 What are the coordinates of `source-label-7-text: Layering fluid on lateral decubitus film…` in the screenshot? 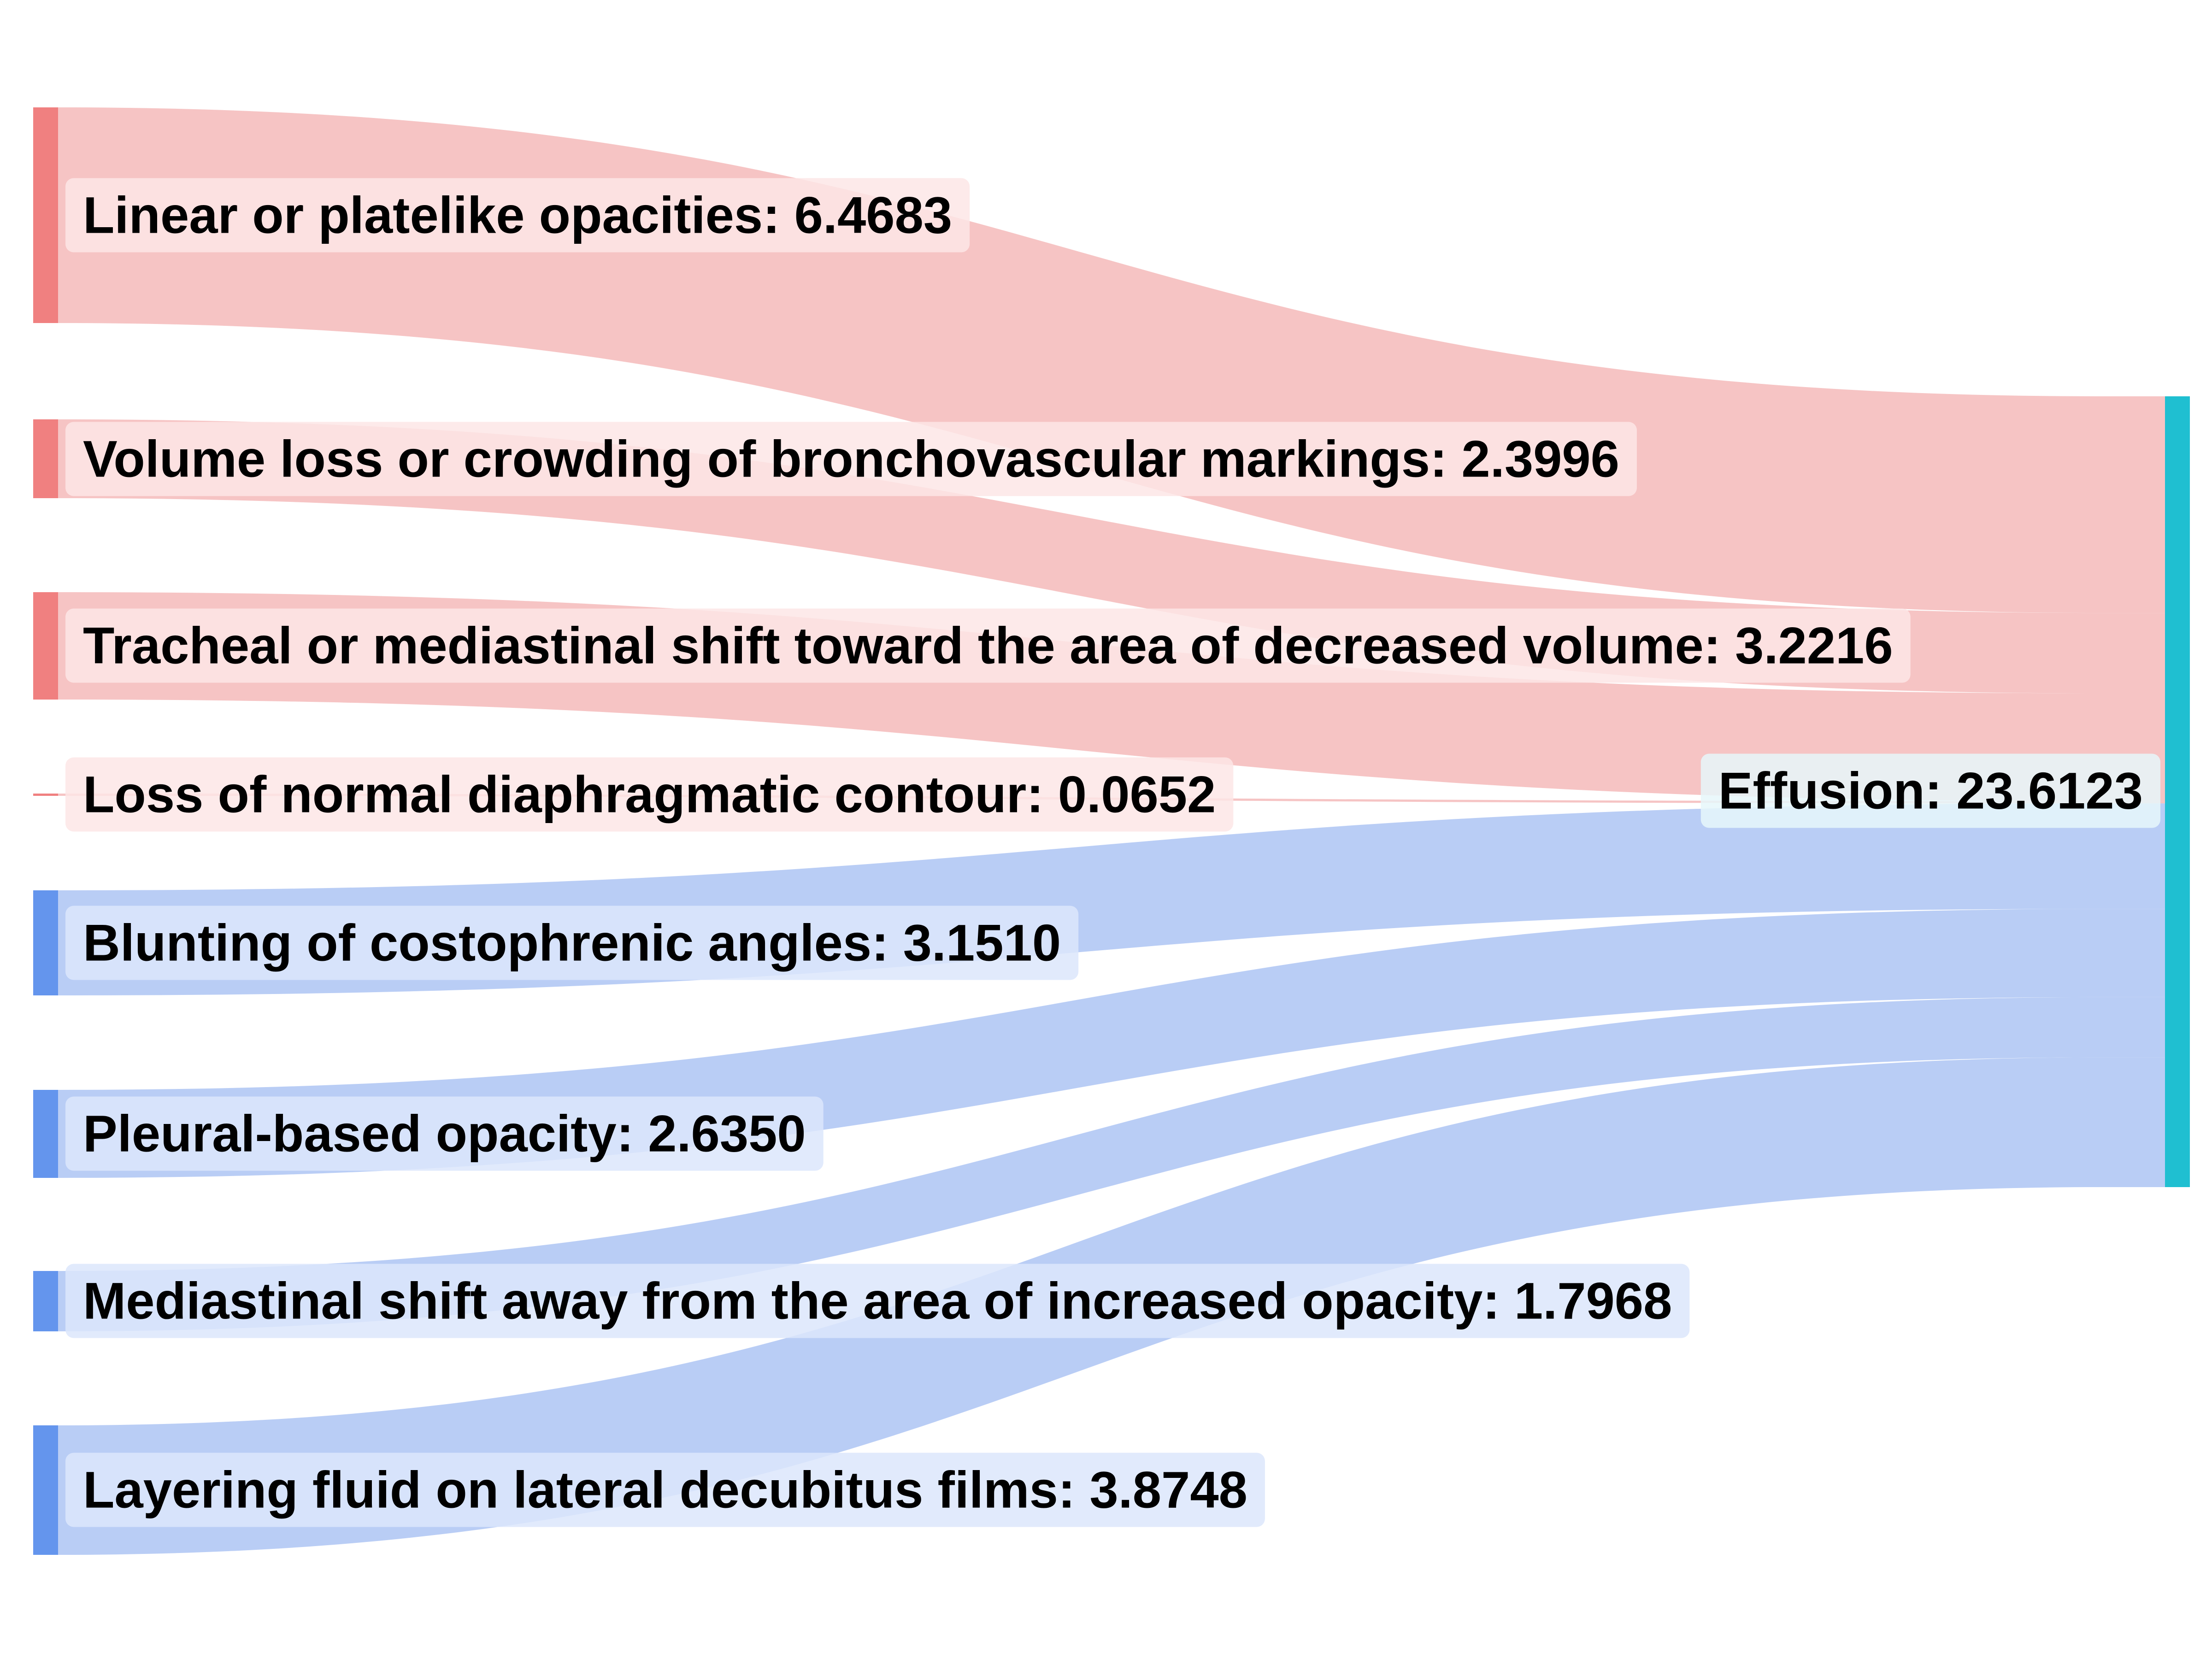 It's located at (665, 1490).